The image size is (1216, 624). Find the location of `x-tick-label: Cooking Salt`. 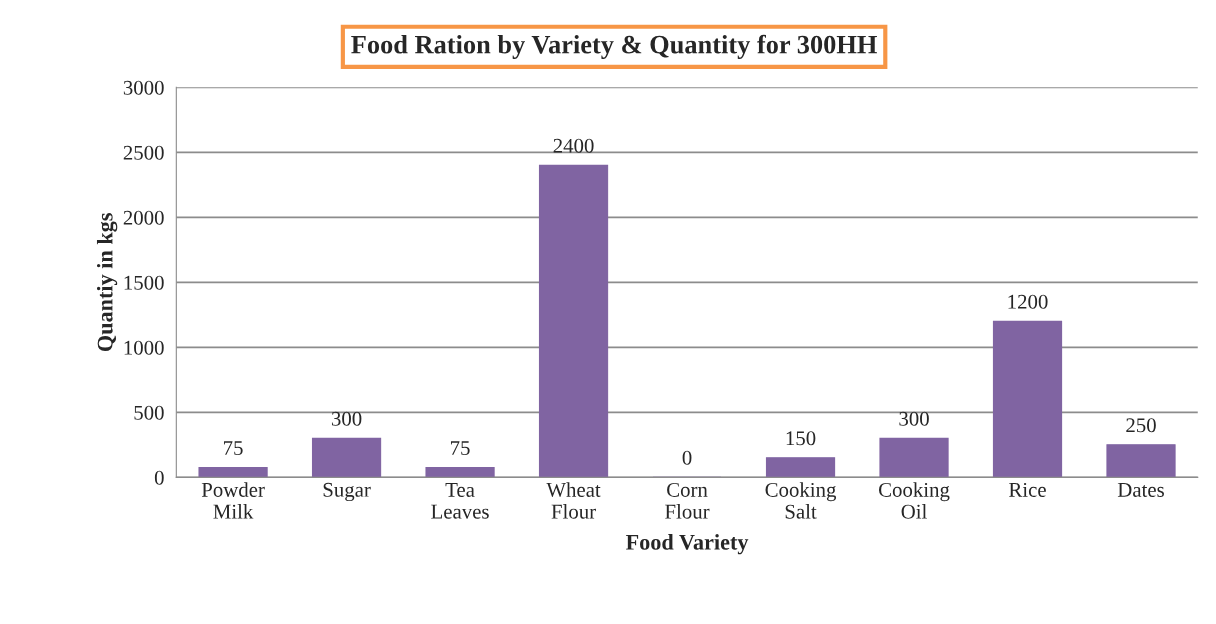

x-tick-label: Cooking Salt is located at coordinates (801, 500).